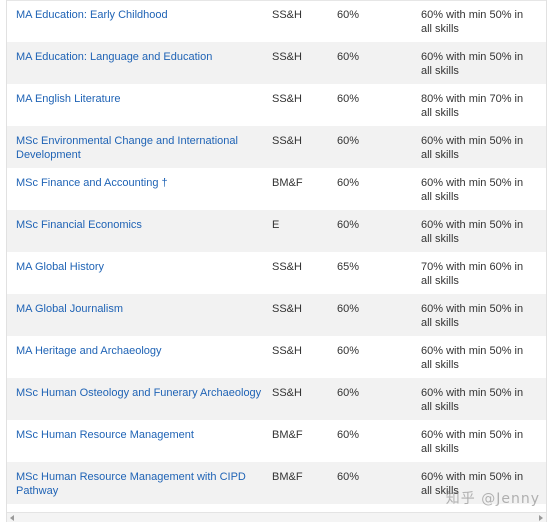 This screenshot has width=554, height=522. Describe the element at coordinates (348, 267) in the screenshot. I see `overall-score-cell: 65%` at that location.